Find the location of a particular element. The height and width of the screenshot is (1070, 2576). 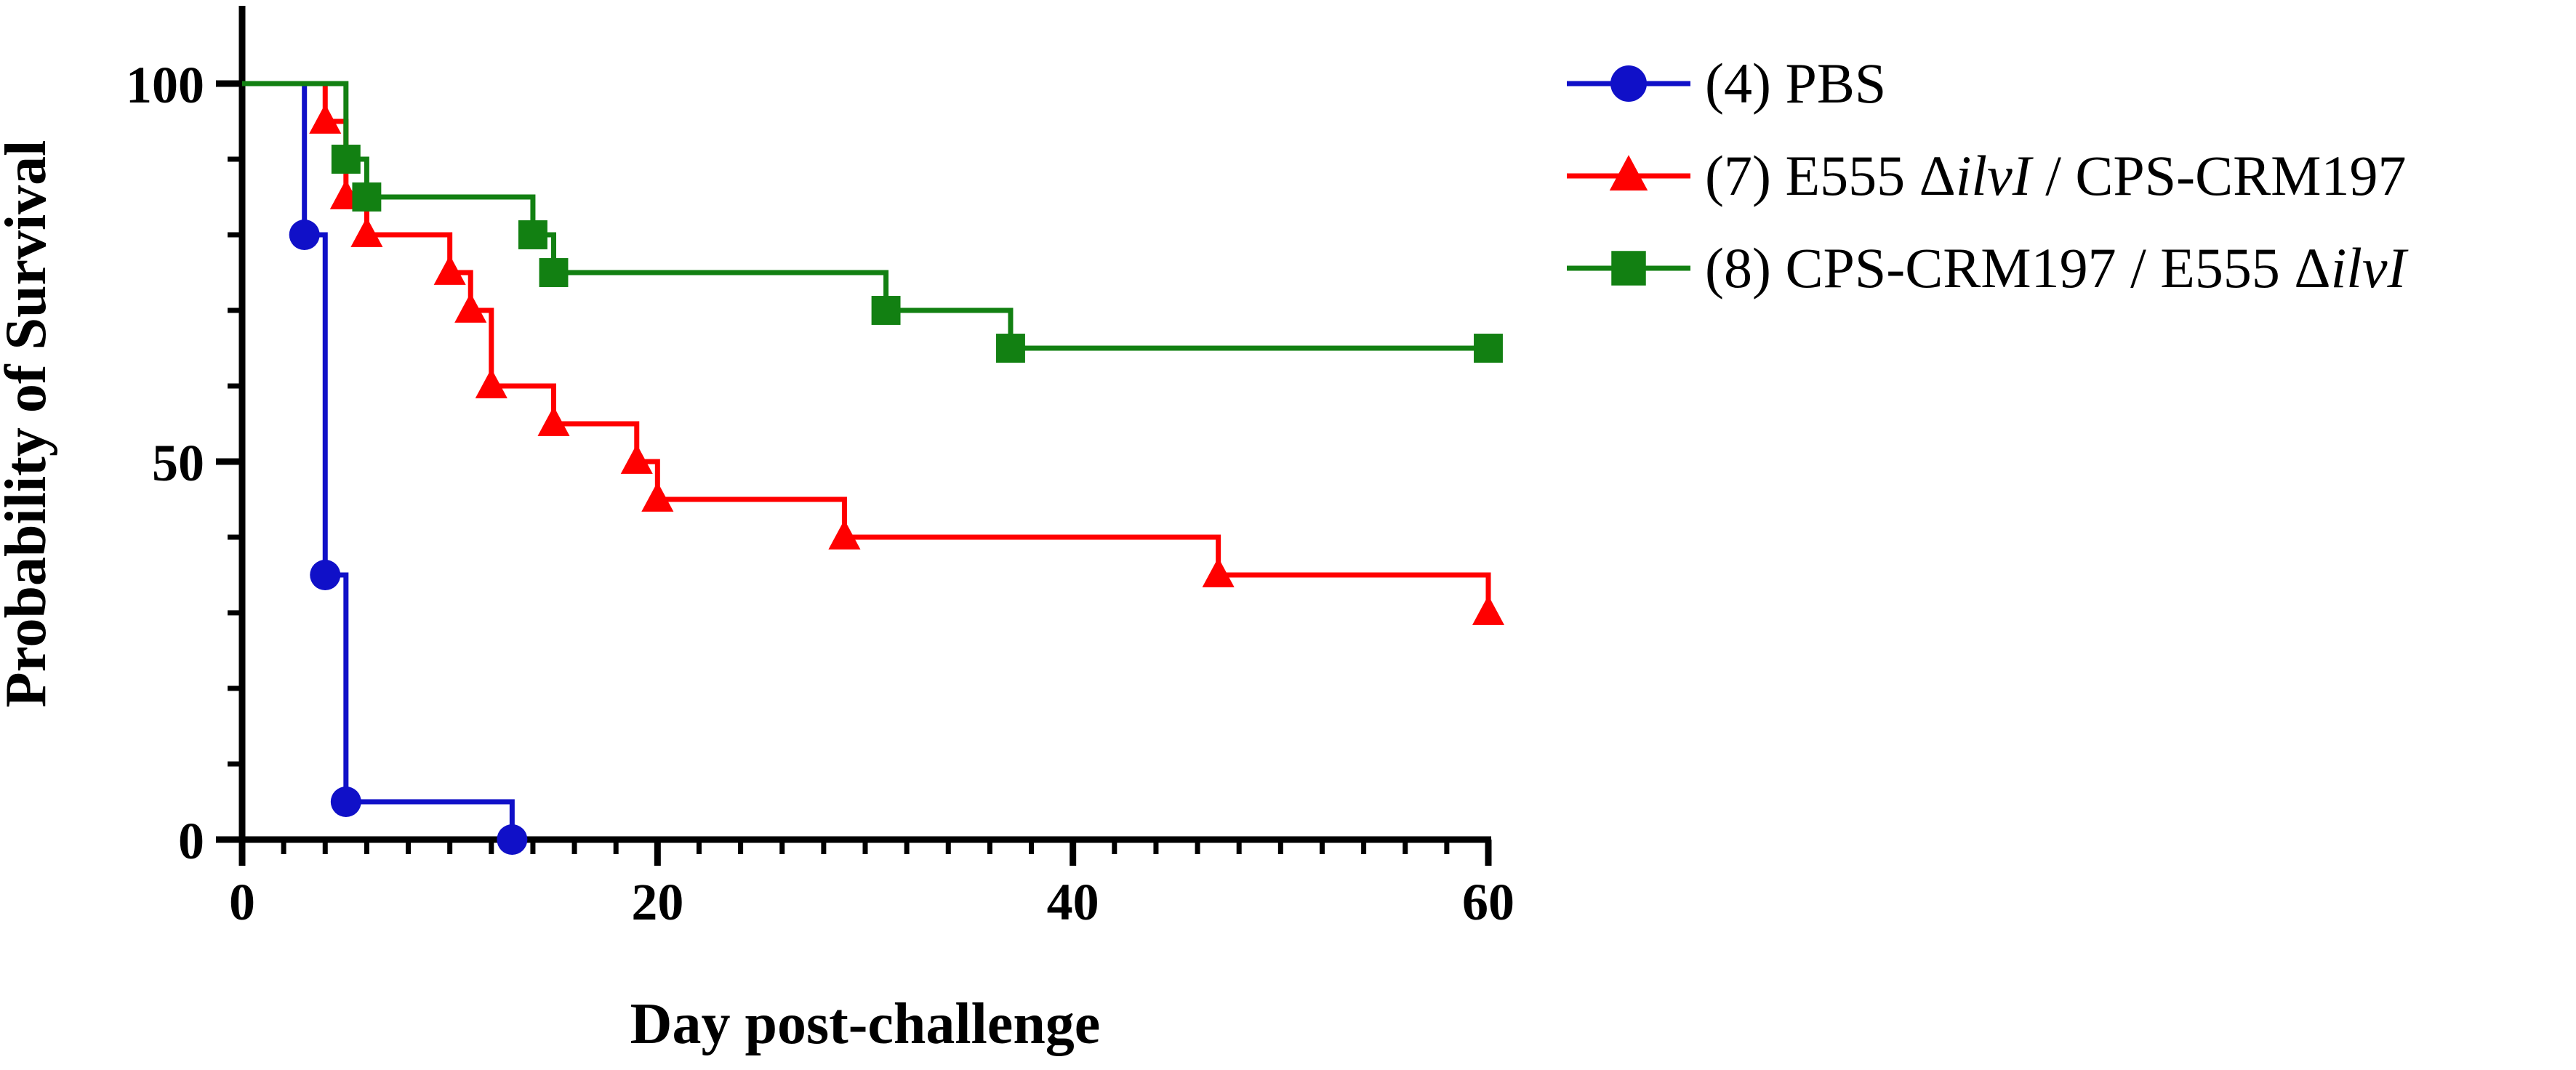

legend-label: (7) E555 ΔilvI / CPS-CRM197 is located at coordinates (2056, 175).